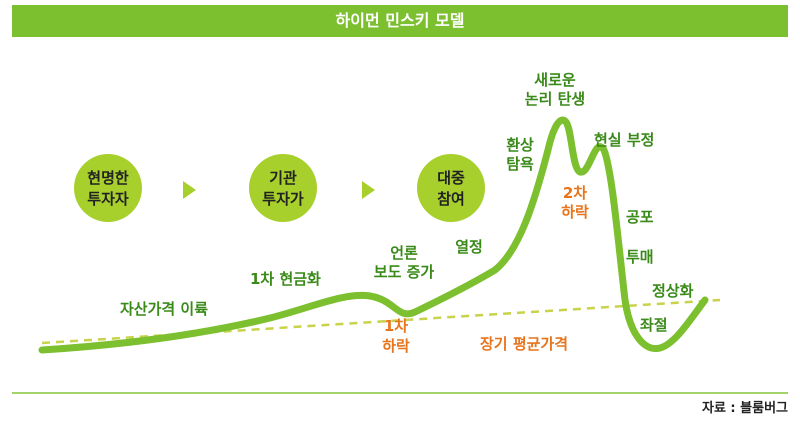  I want to click on title-bar: 하이먼 민스키 모델, so click(400, 21).